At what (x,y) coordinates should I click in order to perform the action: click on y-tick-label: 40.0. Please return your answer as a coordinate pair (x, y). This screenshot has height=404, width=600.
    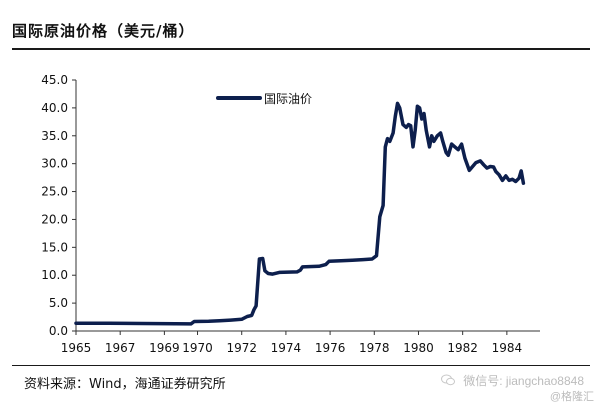
    Looking at the image, I should click on (54, 108).